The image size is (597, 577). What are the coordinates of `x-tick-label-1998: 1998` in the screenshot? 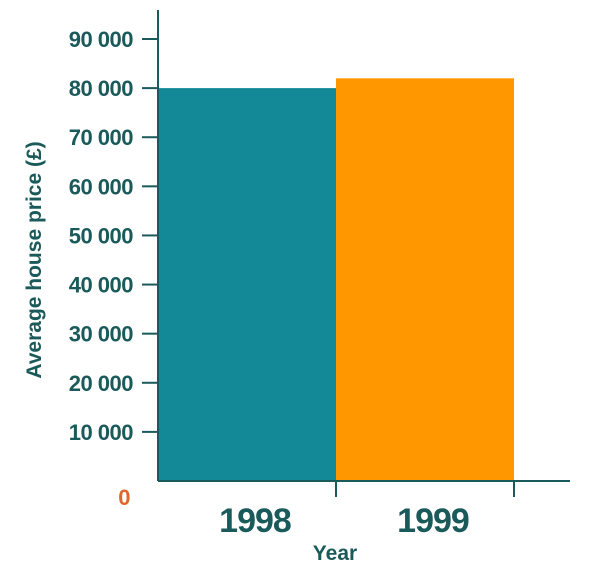 It's located at (255, 521).